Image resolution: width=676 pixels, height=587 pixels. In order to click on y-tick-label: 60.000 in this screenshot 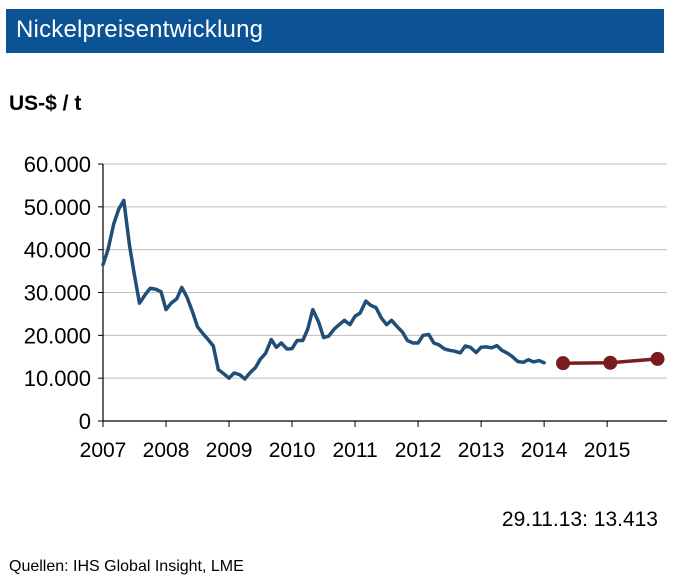, I will do `click(57, 164)`.